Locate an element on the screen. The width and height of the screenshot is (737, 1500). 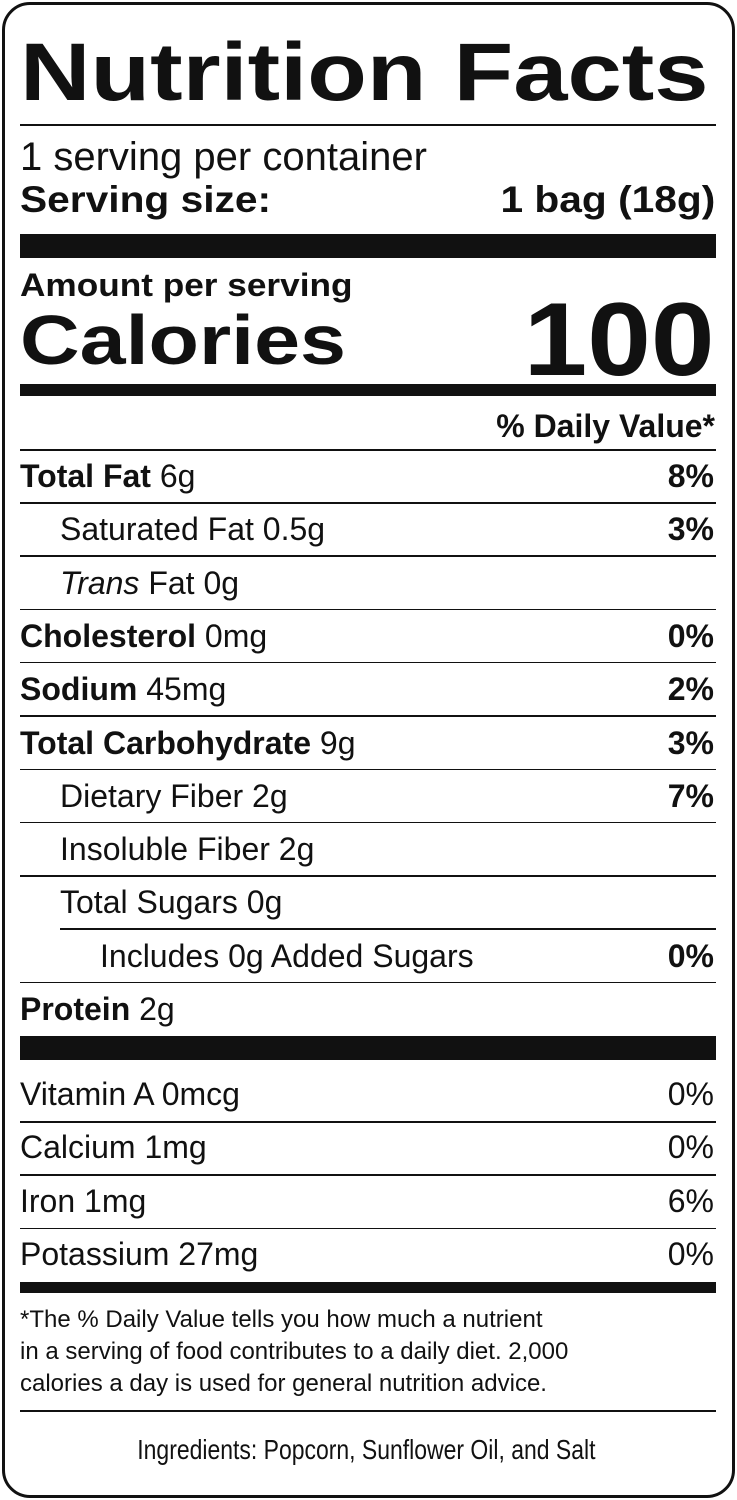
nutrient-row: Cholesterol 0mg 0% is located at coordinates (367, 636).